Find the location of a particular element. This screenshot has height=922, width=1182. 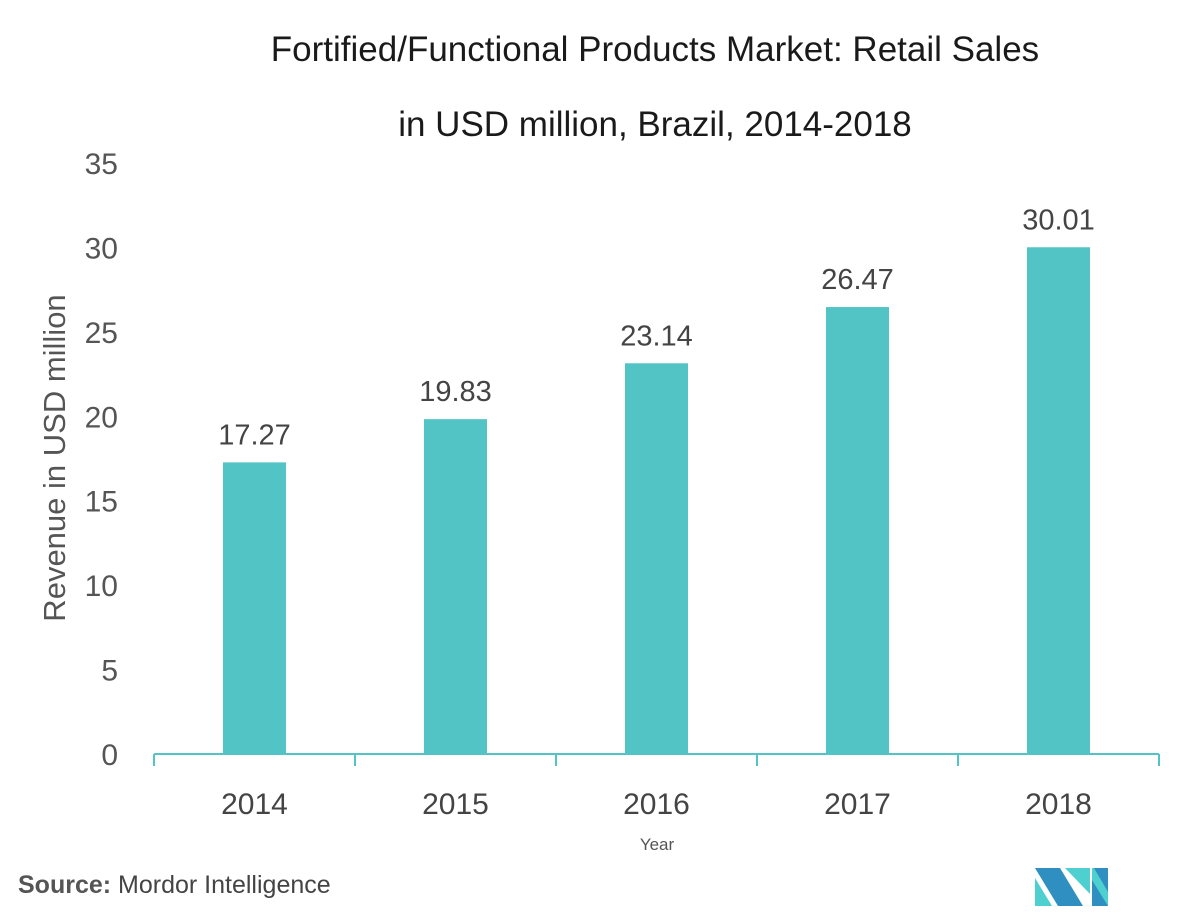

chart-title-line-2: in USD million, Brazil, 2014-2018 is located at coordinates (655, 124).